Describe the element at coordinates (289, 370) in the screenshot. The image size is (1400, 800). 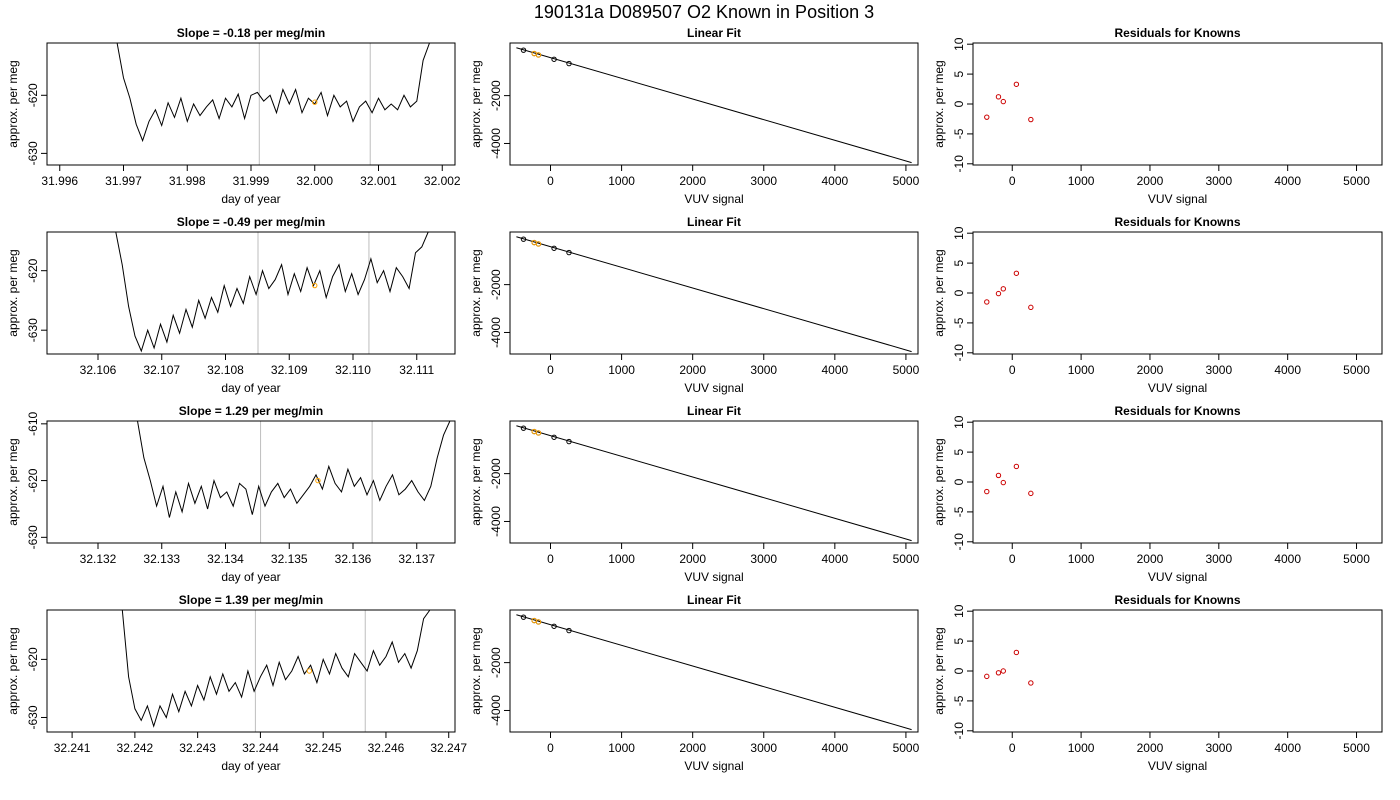
I see `x-tick-label: 32.109` at that location.